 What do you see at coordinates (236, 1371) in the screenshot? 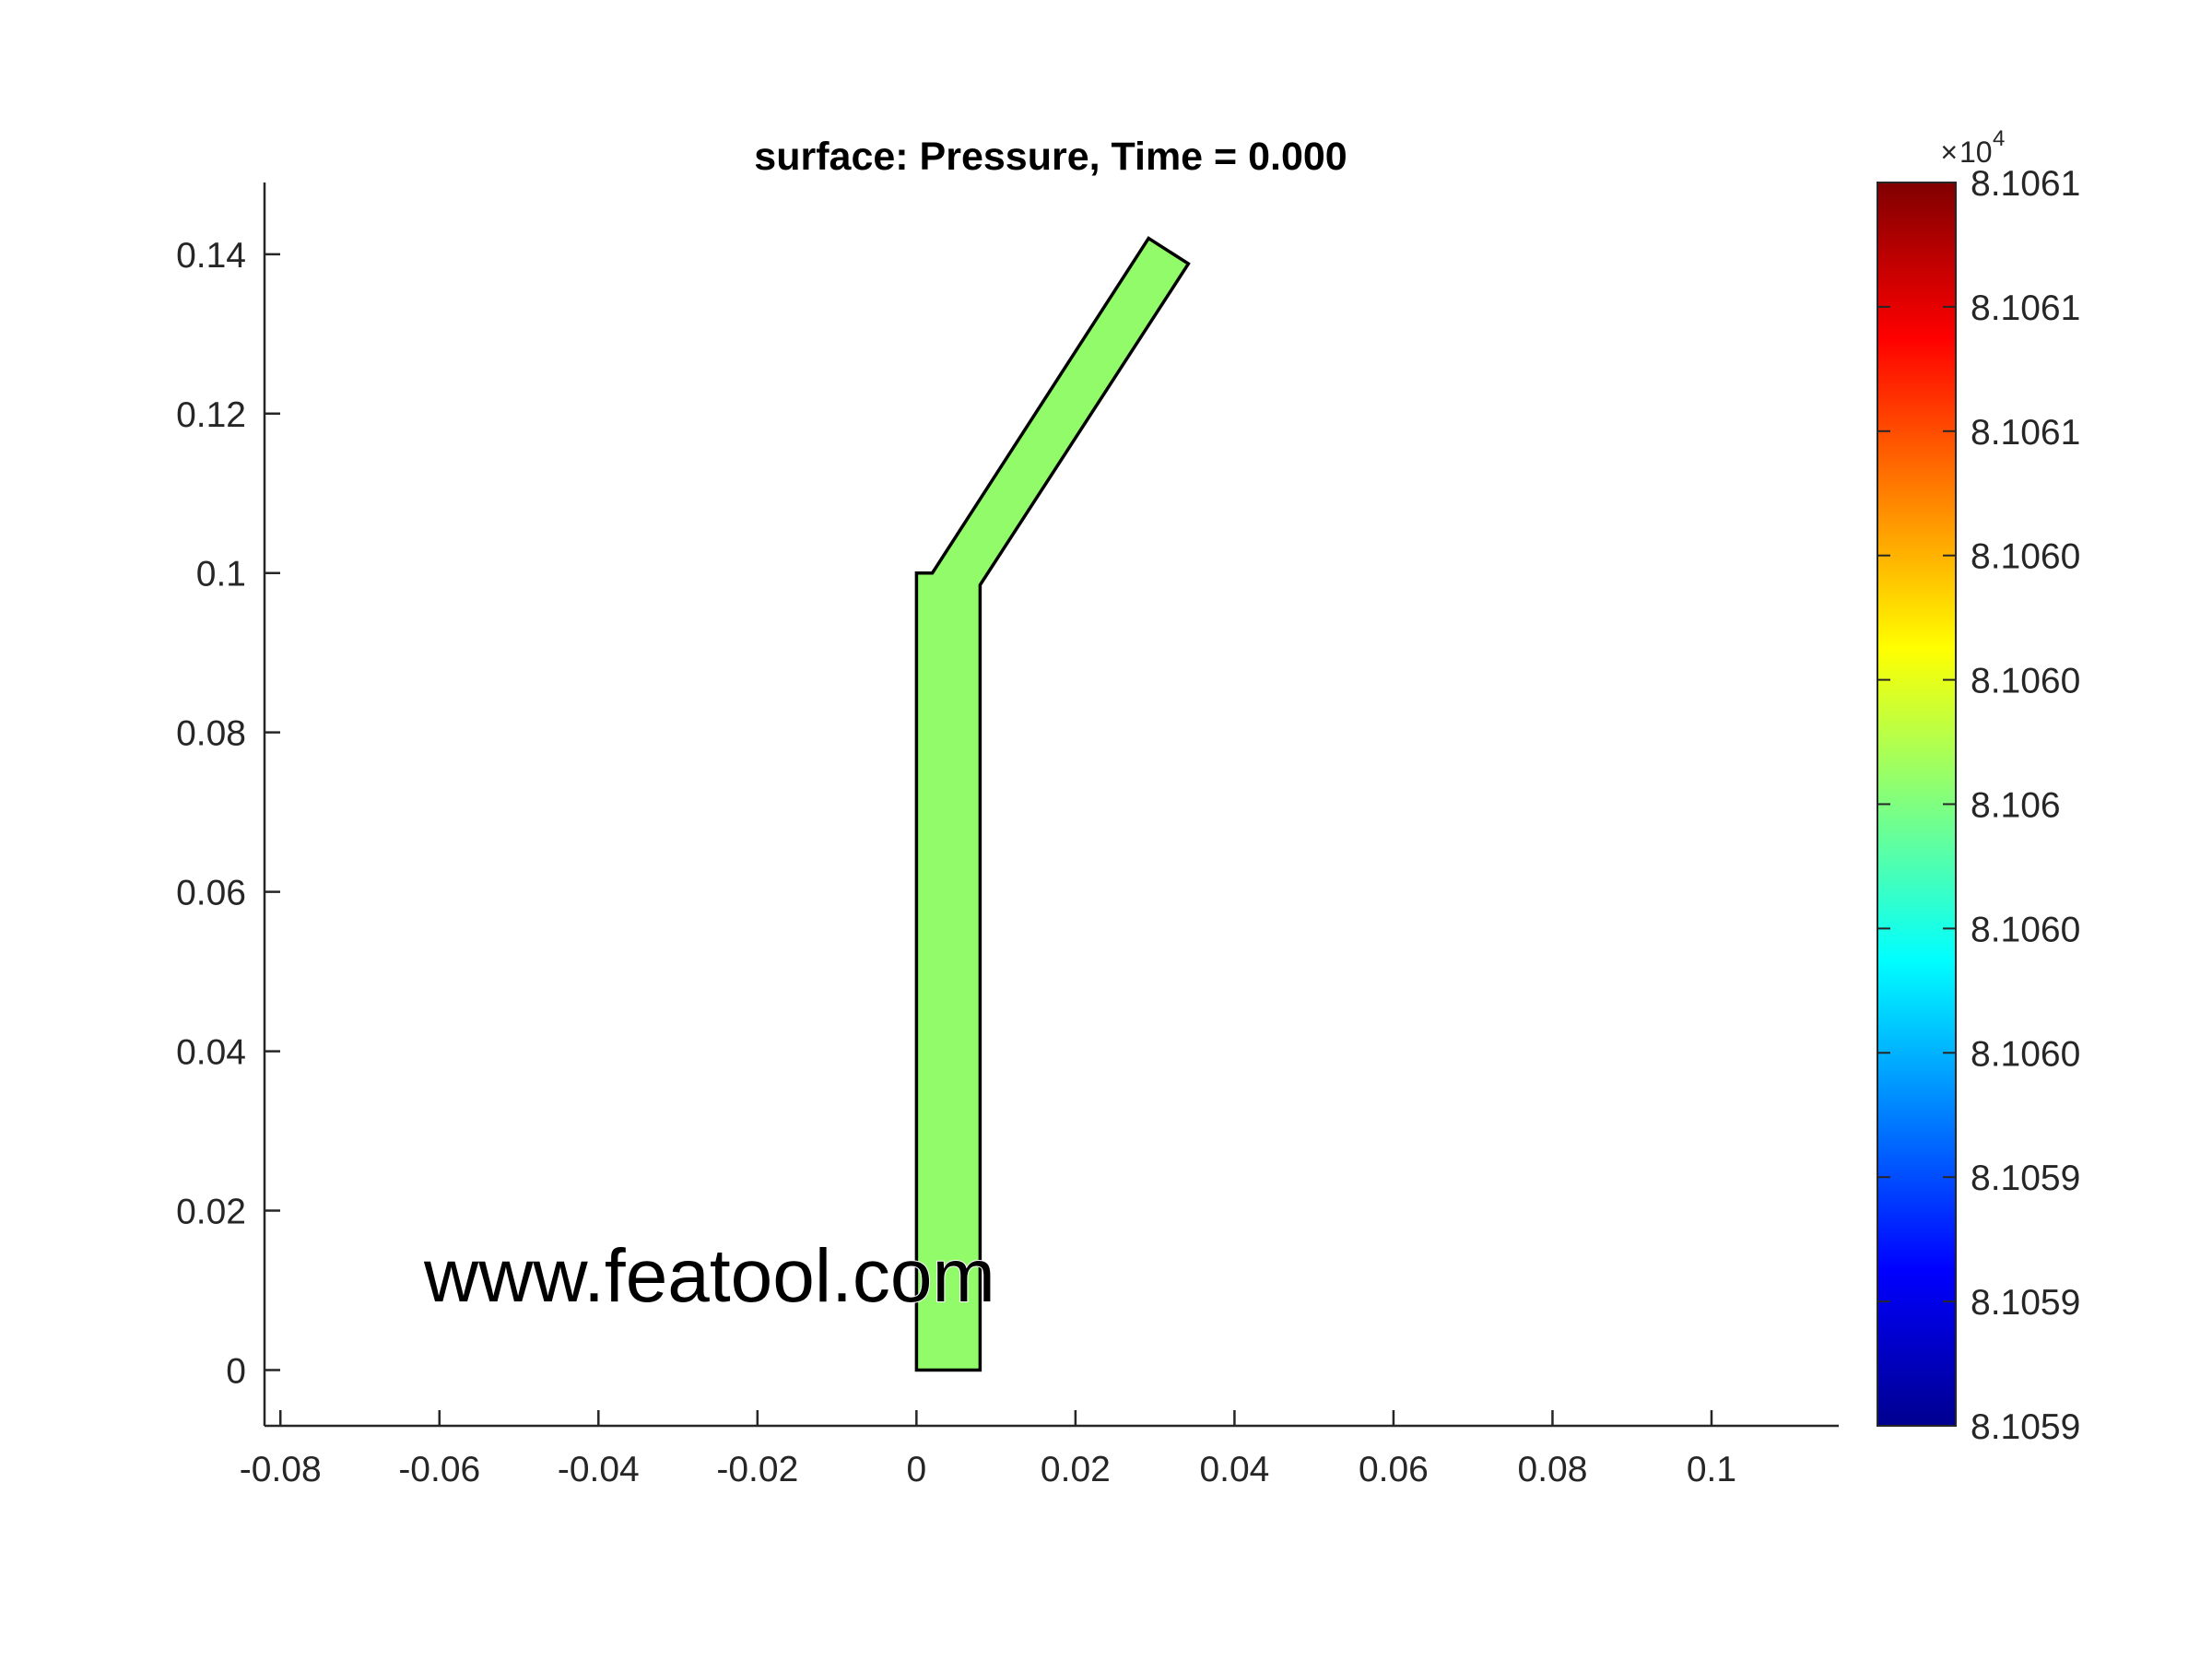
I see `y-tick-label: 0` at bounding box center [236, 1371].